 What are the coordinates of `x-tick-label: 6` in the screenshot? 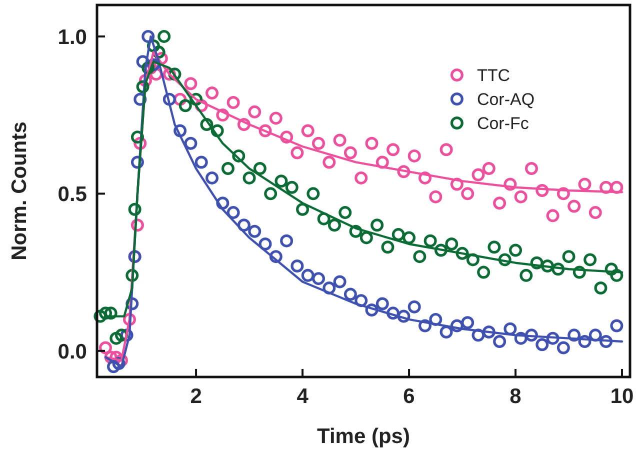 It's located at (409, 396).